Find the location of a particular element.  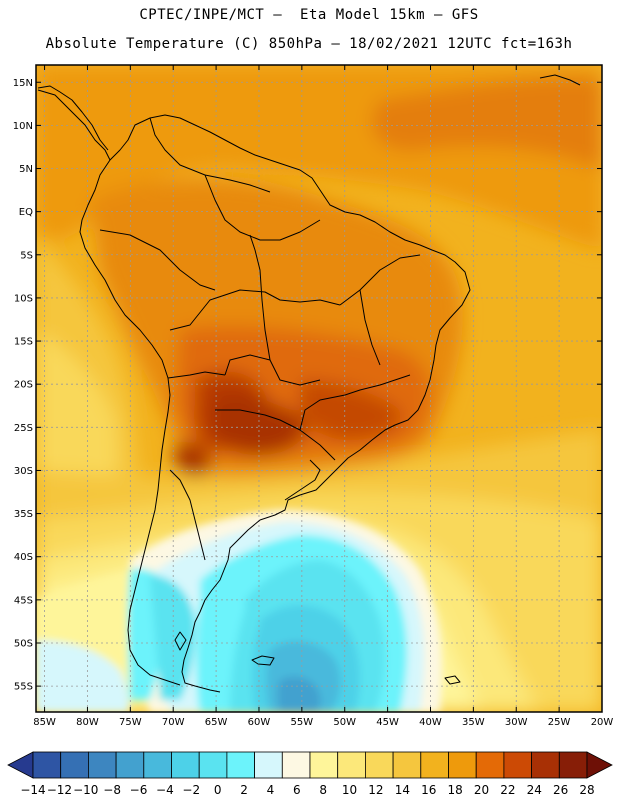

colorbar is located at coordinates (310, 765).